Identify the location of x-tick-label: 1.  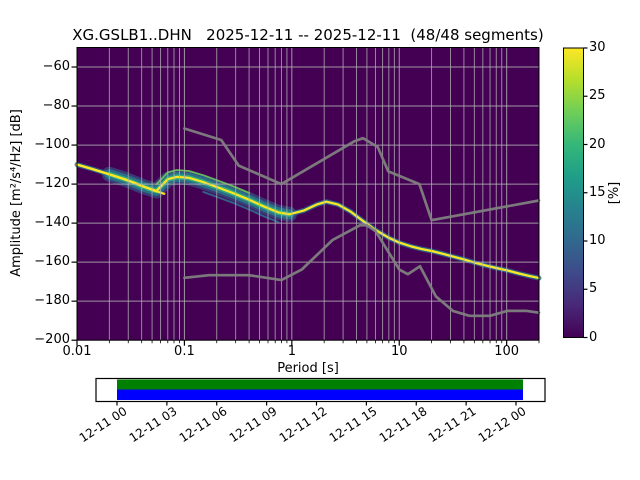
(292, 351).